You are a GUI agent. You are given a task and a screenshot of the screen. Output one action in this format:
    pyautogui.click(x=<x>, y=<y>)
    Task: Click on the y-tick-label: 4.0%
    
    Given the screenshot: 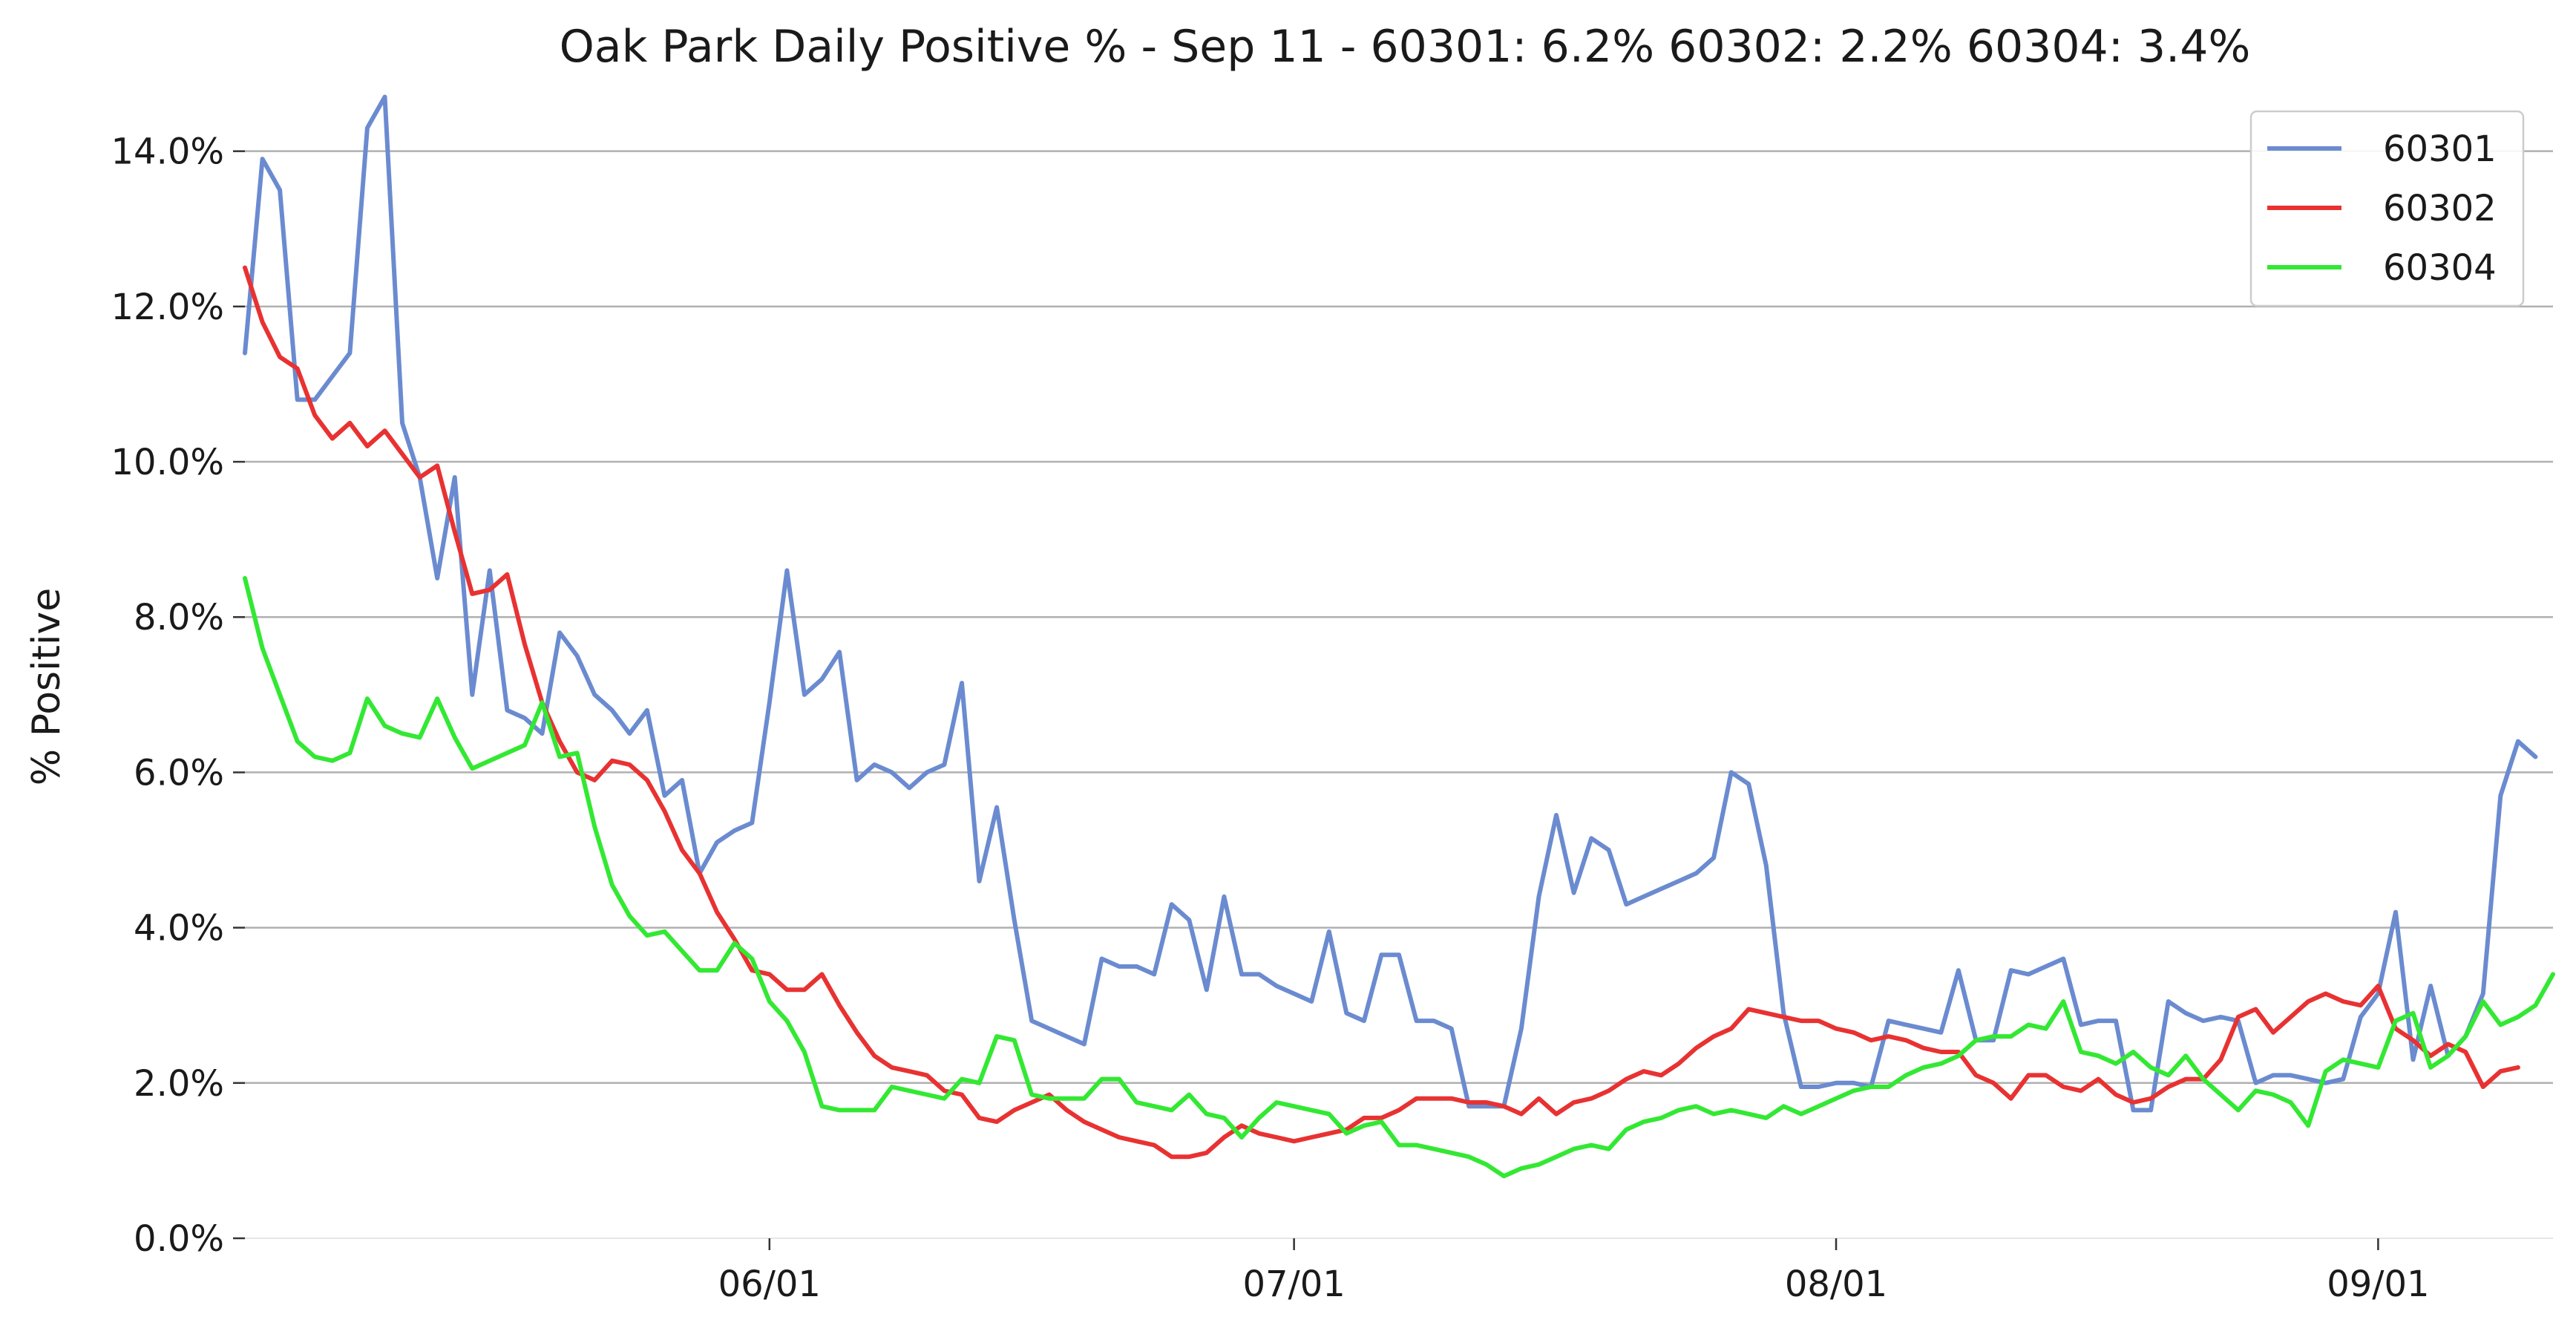 What is the action you would take?
    pyautogui.click(x=179, y=928)
    